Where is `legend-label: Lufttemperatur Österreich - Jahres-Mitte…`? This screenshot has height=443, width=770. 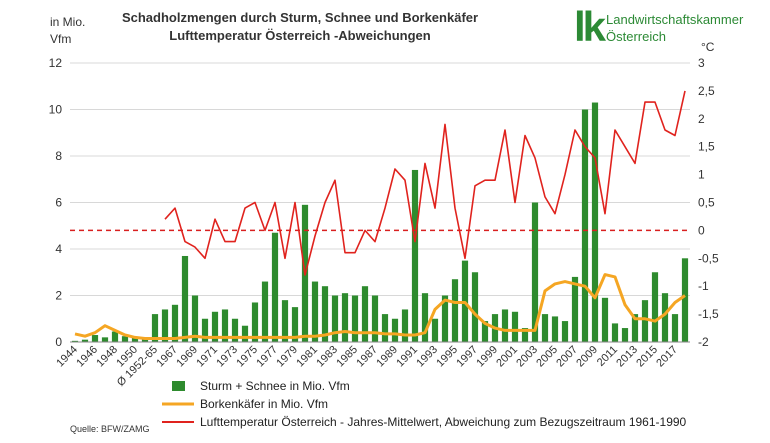
legend-label: Lufttemperatur Österreich - Jahres-Mitte… is located at coordinates (443, 422).